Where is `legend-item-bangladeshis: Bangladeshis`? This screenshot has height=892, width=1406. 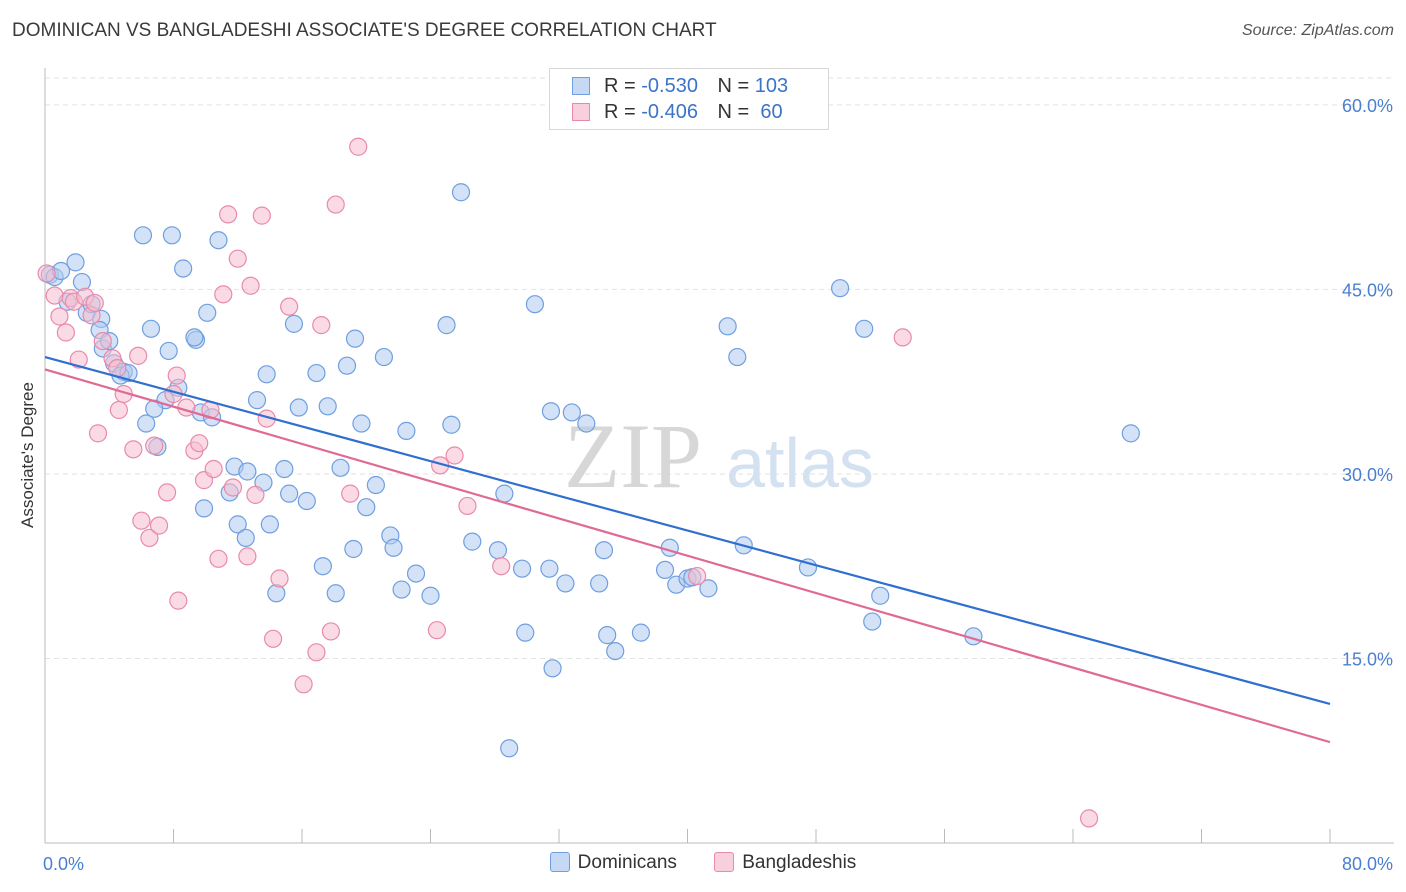
legend-item-bangladeshis: Bangladeshis is located at coordinates (785, 863).